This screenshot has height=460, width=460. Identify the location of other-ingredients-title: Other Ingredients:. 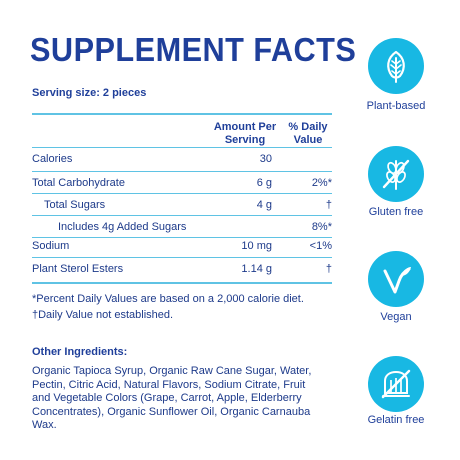
(80, 352).